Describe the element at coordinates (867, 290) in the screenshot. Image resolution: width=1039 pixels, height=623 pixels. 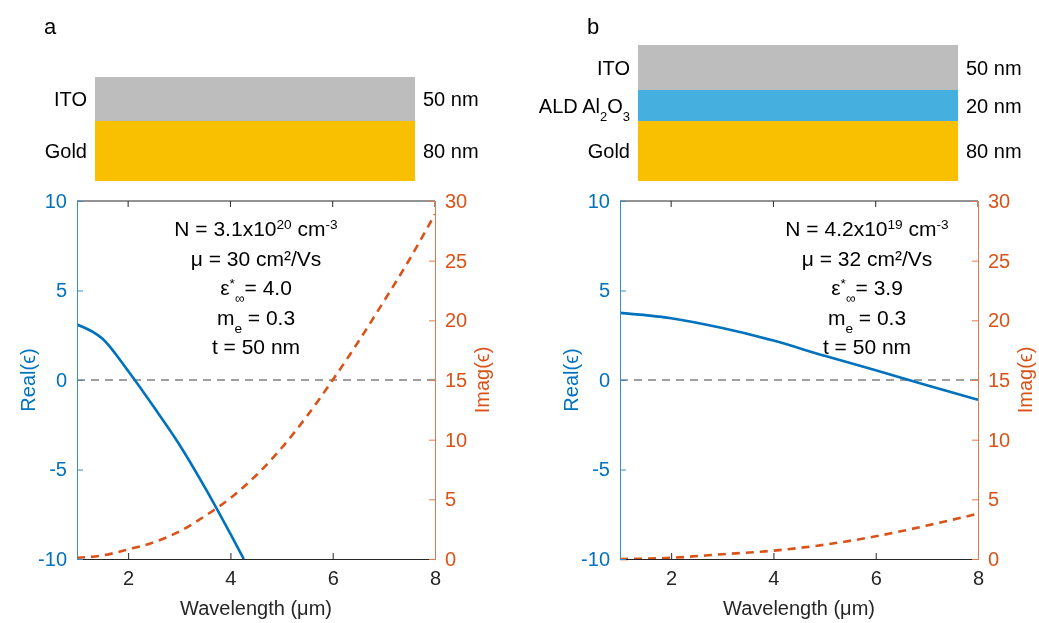
I see `annotation: ε$^{*}$$_{∞}$= 3.9` at that location.